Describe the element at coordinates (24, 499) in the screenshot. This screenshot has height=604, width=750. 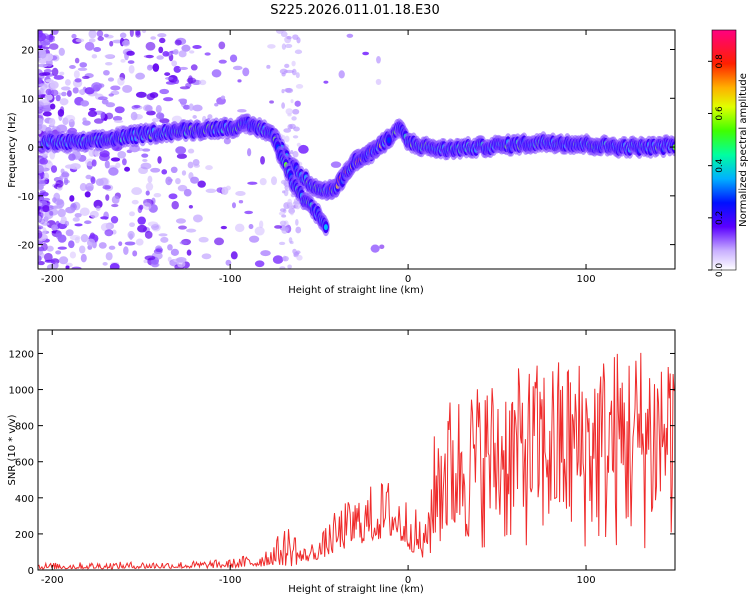
I see `y-tick-label: 400` at that location.